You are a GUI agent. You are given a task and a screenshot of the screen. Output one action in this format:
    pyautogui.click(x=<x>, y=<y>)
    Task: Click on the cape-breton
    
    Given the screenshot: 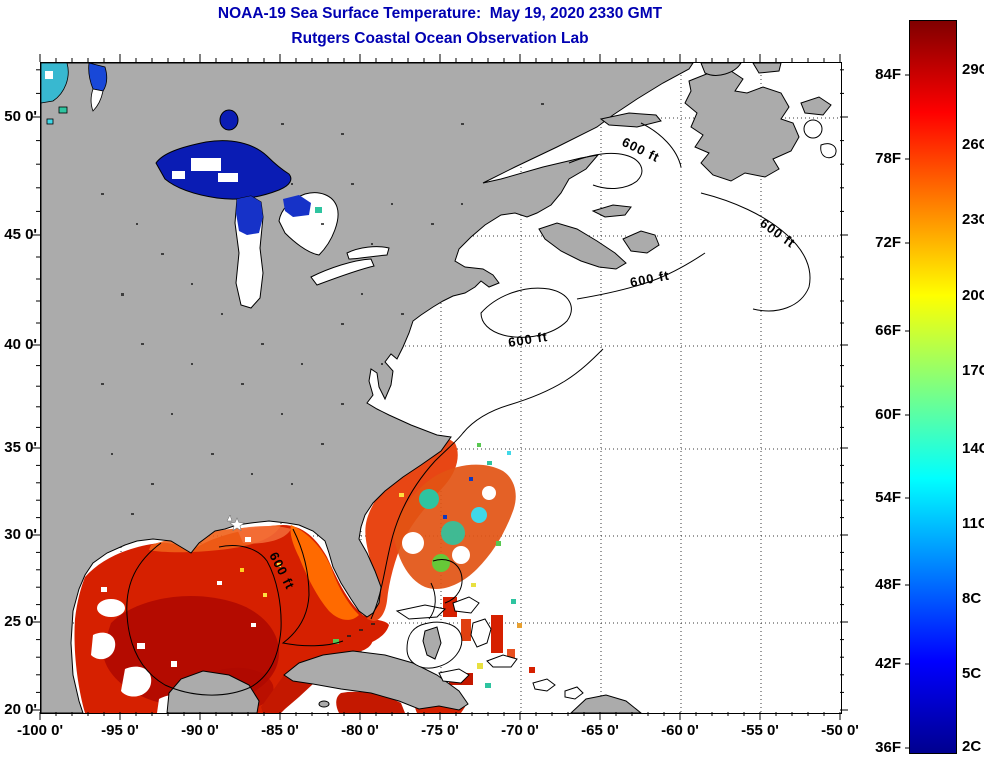 What is the action you would take?
    pyautogui.click(x=641, y=242)
    